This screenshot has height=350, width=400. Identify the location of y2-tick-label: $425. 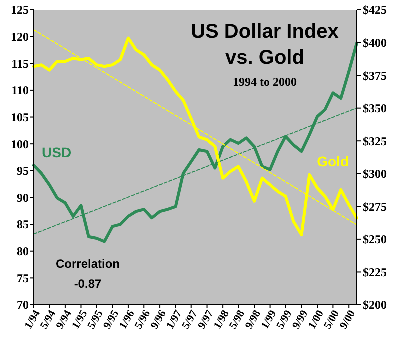
(375, 10).